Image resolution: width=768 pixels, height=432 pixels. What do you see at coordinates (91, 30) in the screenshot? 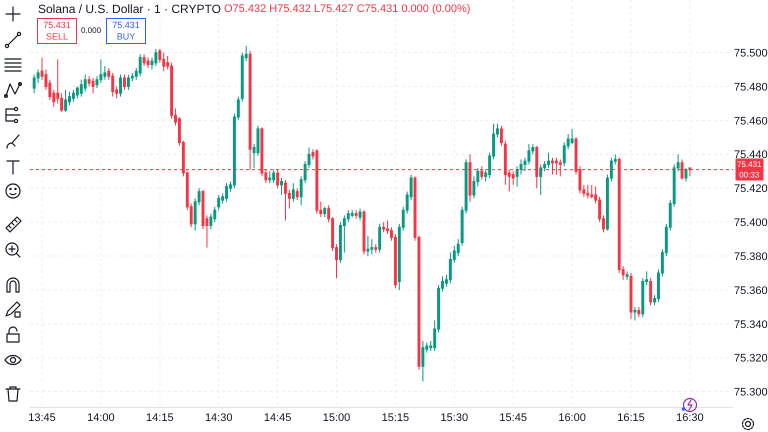
I see `annotation: 0.000` at bounding box center [91, 30].